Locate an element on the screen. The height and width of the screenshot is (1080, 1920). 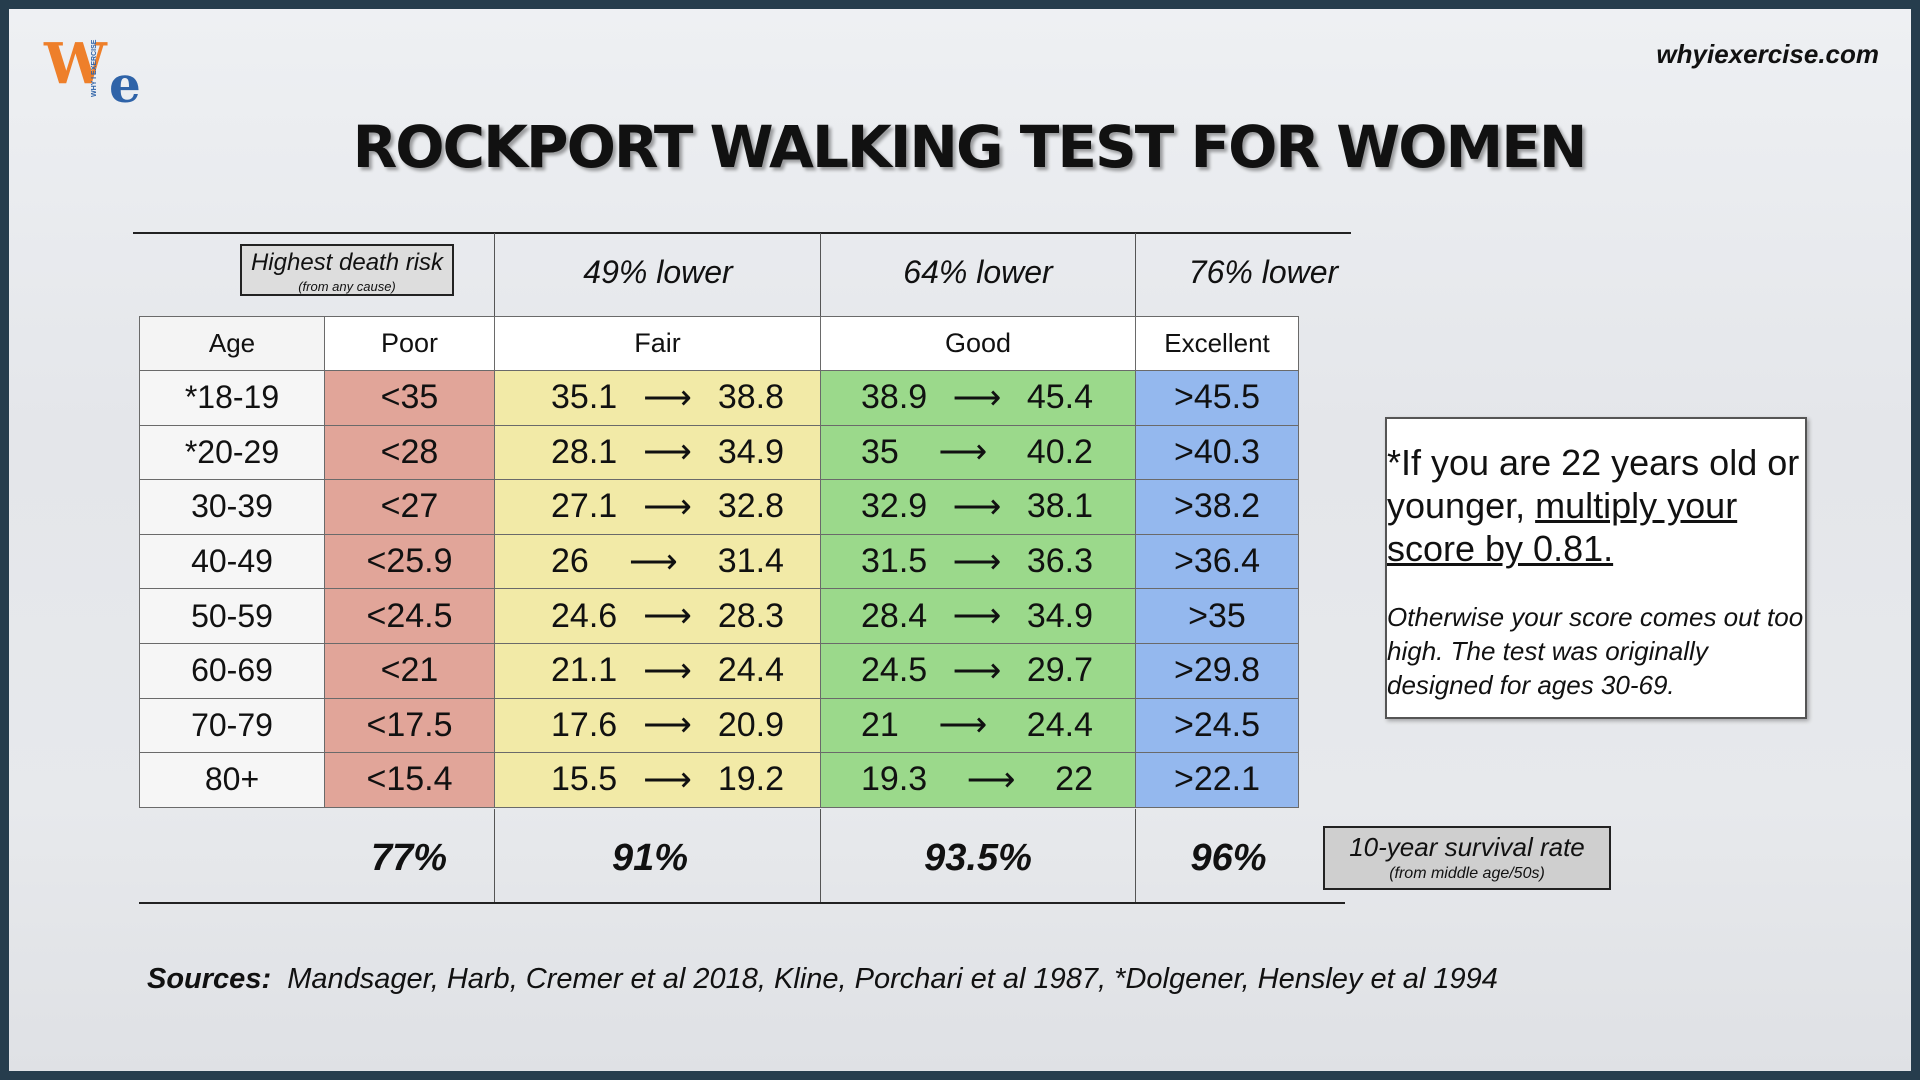
logo-letter-e: e is located at coordinates (125, 84).